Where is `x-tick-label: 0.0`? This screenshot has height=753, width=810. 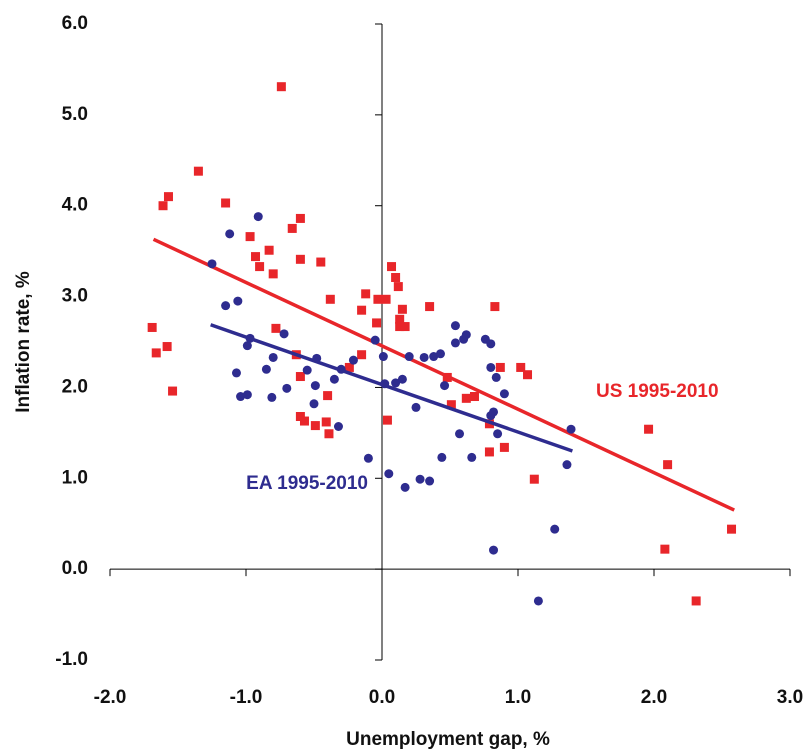 x-tick-label: 0.0 is located at coordinates (382, 697).